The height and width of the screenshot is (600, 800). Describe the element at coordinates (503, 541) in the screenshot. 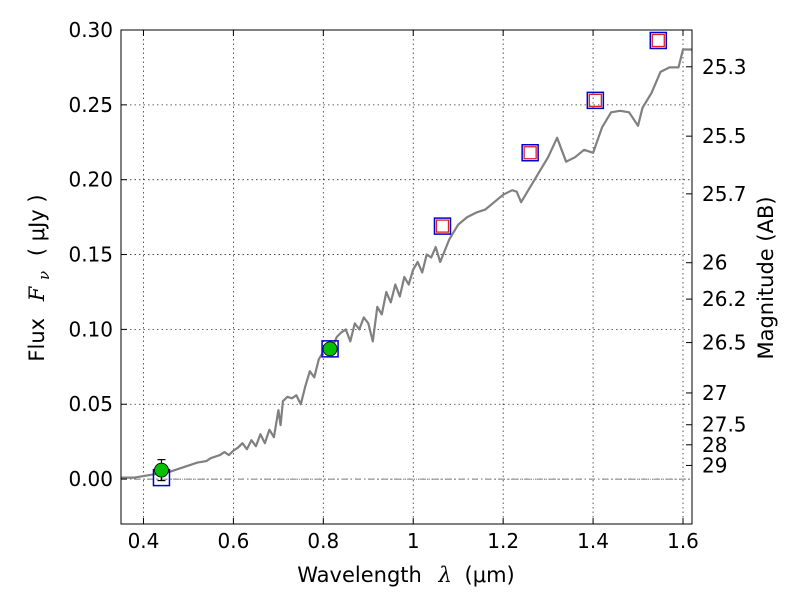

I see `x-tick-label: 1.2` at that location.